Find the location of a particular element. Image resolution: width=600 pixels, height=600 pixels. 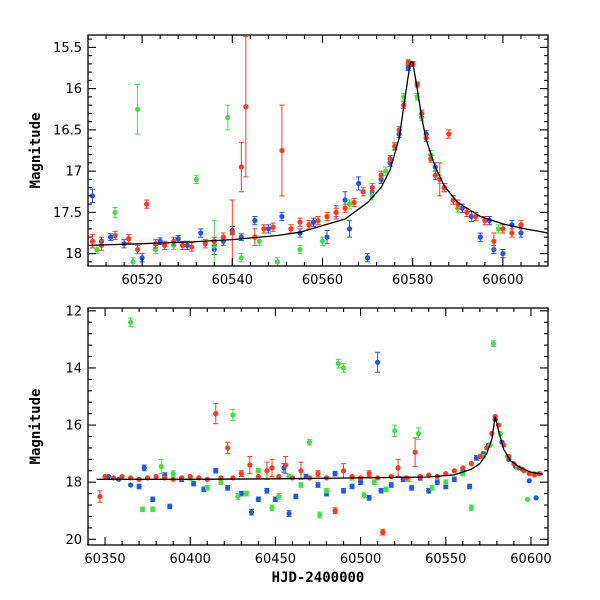

x-tick-label: 60350 is located at coordinates (104, 559).